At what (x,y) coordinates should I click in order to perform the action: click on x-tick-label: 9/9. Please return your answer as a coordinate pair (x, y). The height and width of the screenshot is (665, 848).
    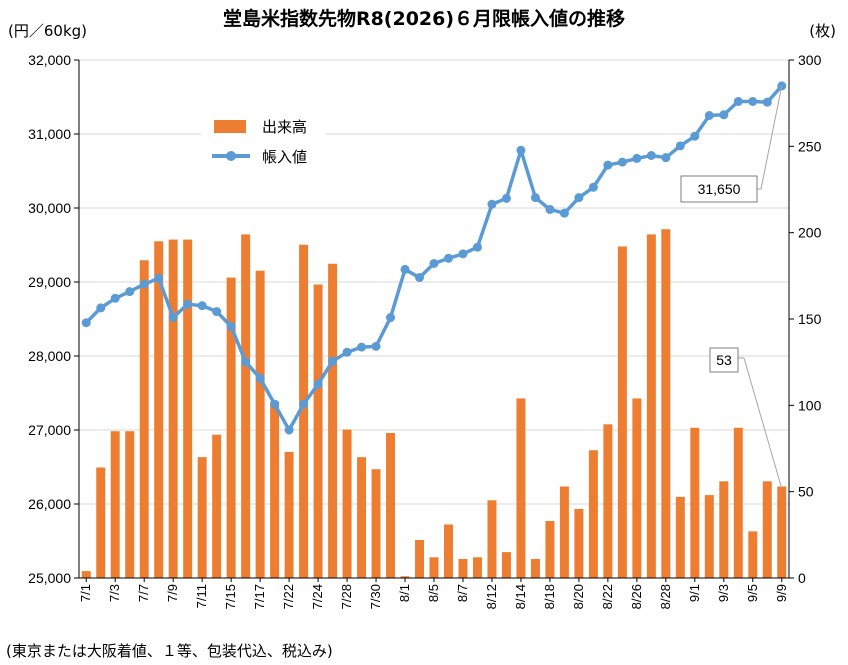
    Looking at the image, I should click on (781, 593).